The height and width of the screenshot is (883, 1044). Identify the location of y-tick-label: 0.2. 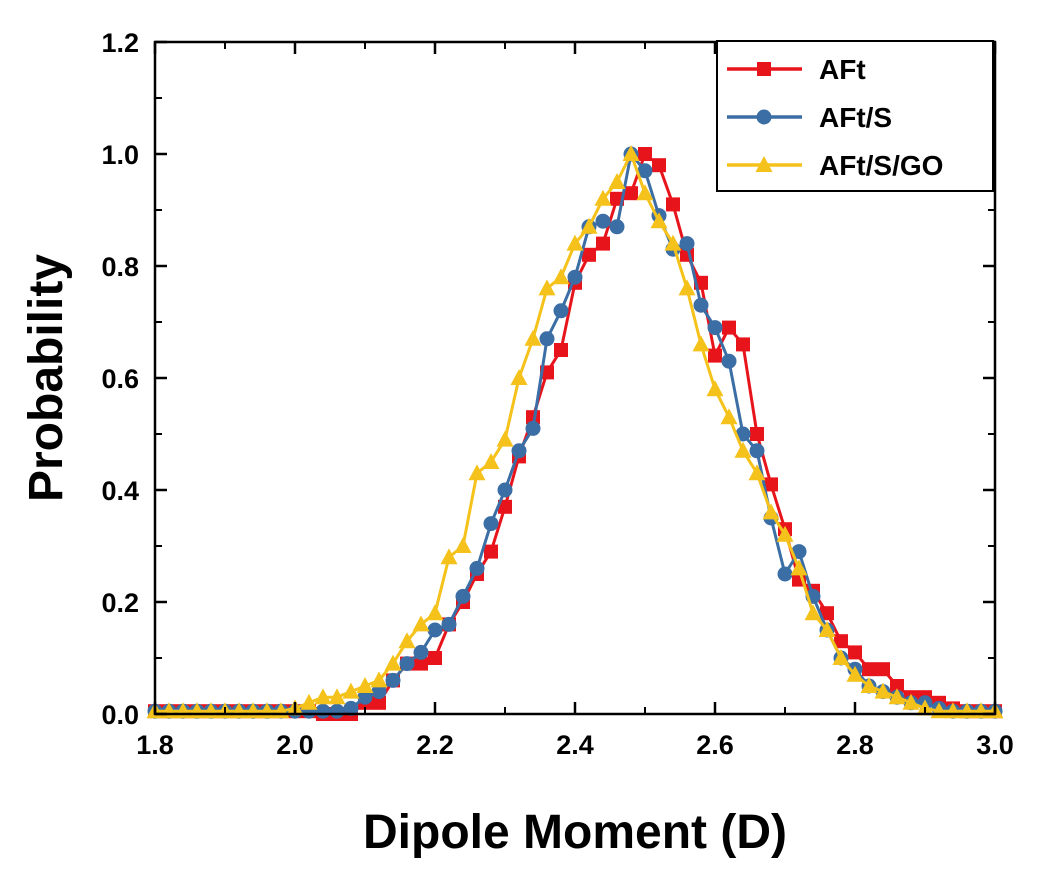
(120, 603).